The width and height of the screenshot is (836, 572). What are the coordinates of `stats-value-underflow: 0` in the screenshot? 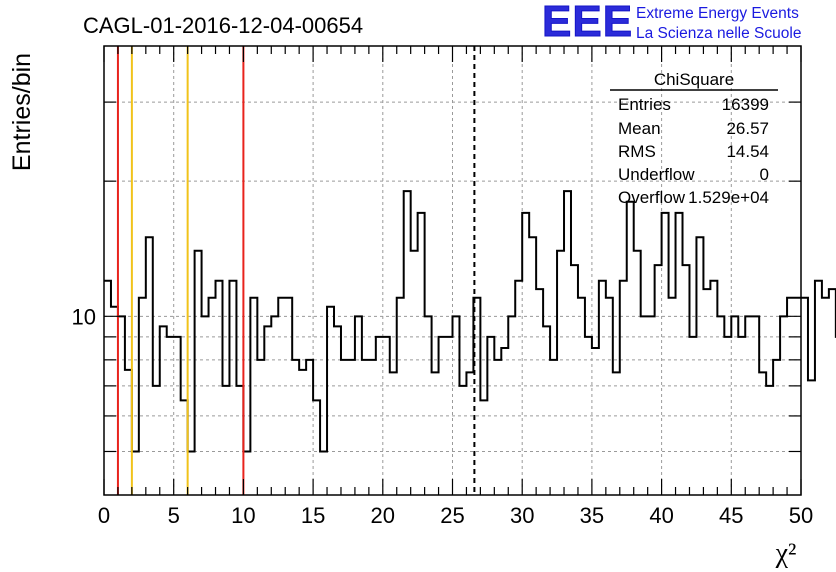 It's located at (764, 174).